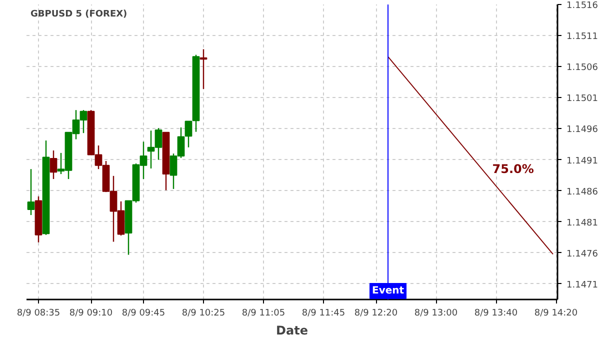 The image size is (600, 340). Describe the element at coordinates (582, 161) in the screenshot. I see `y-tick-label: 1.1491` at that location.